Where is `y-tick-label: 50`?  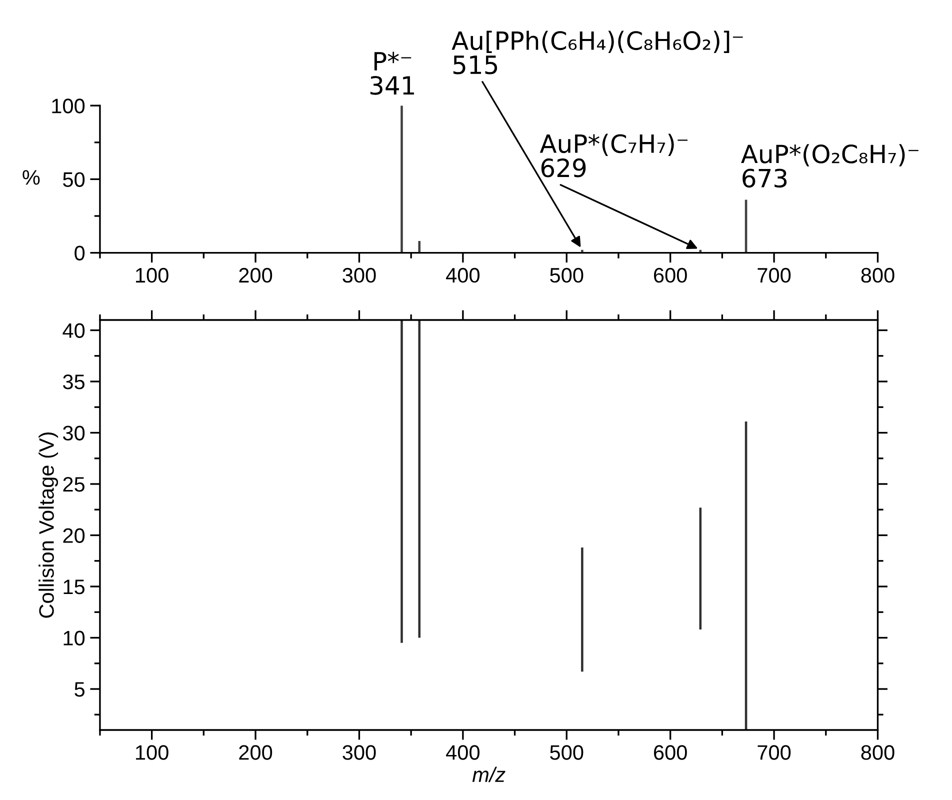 y-tick-label: 50 is located at coordinates (74, 179).